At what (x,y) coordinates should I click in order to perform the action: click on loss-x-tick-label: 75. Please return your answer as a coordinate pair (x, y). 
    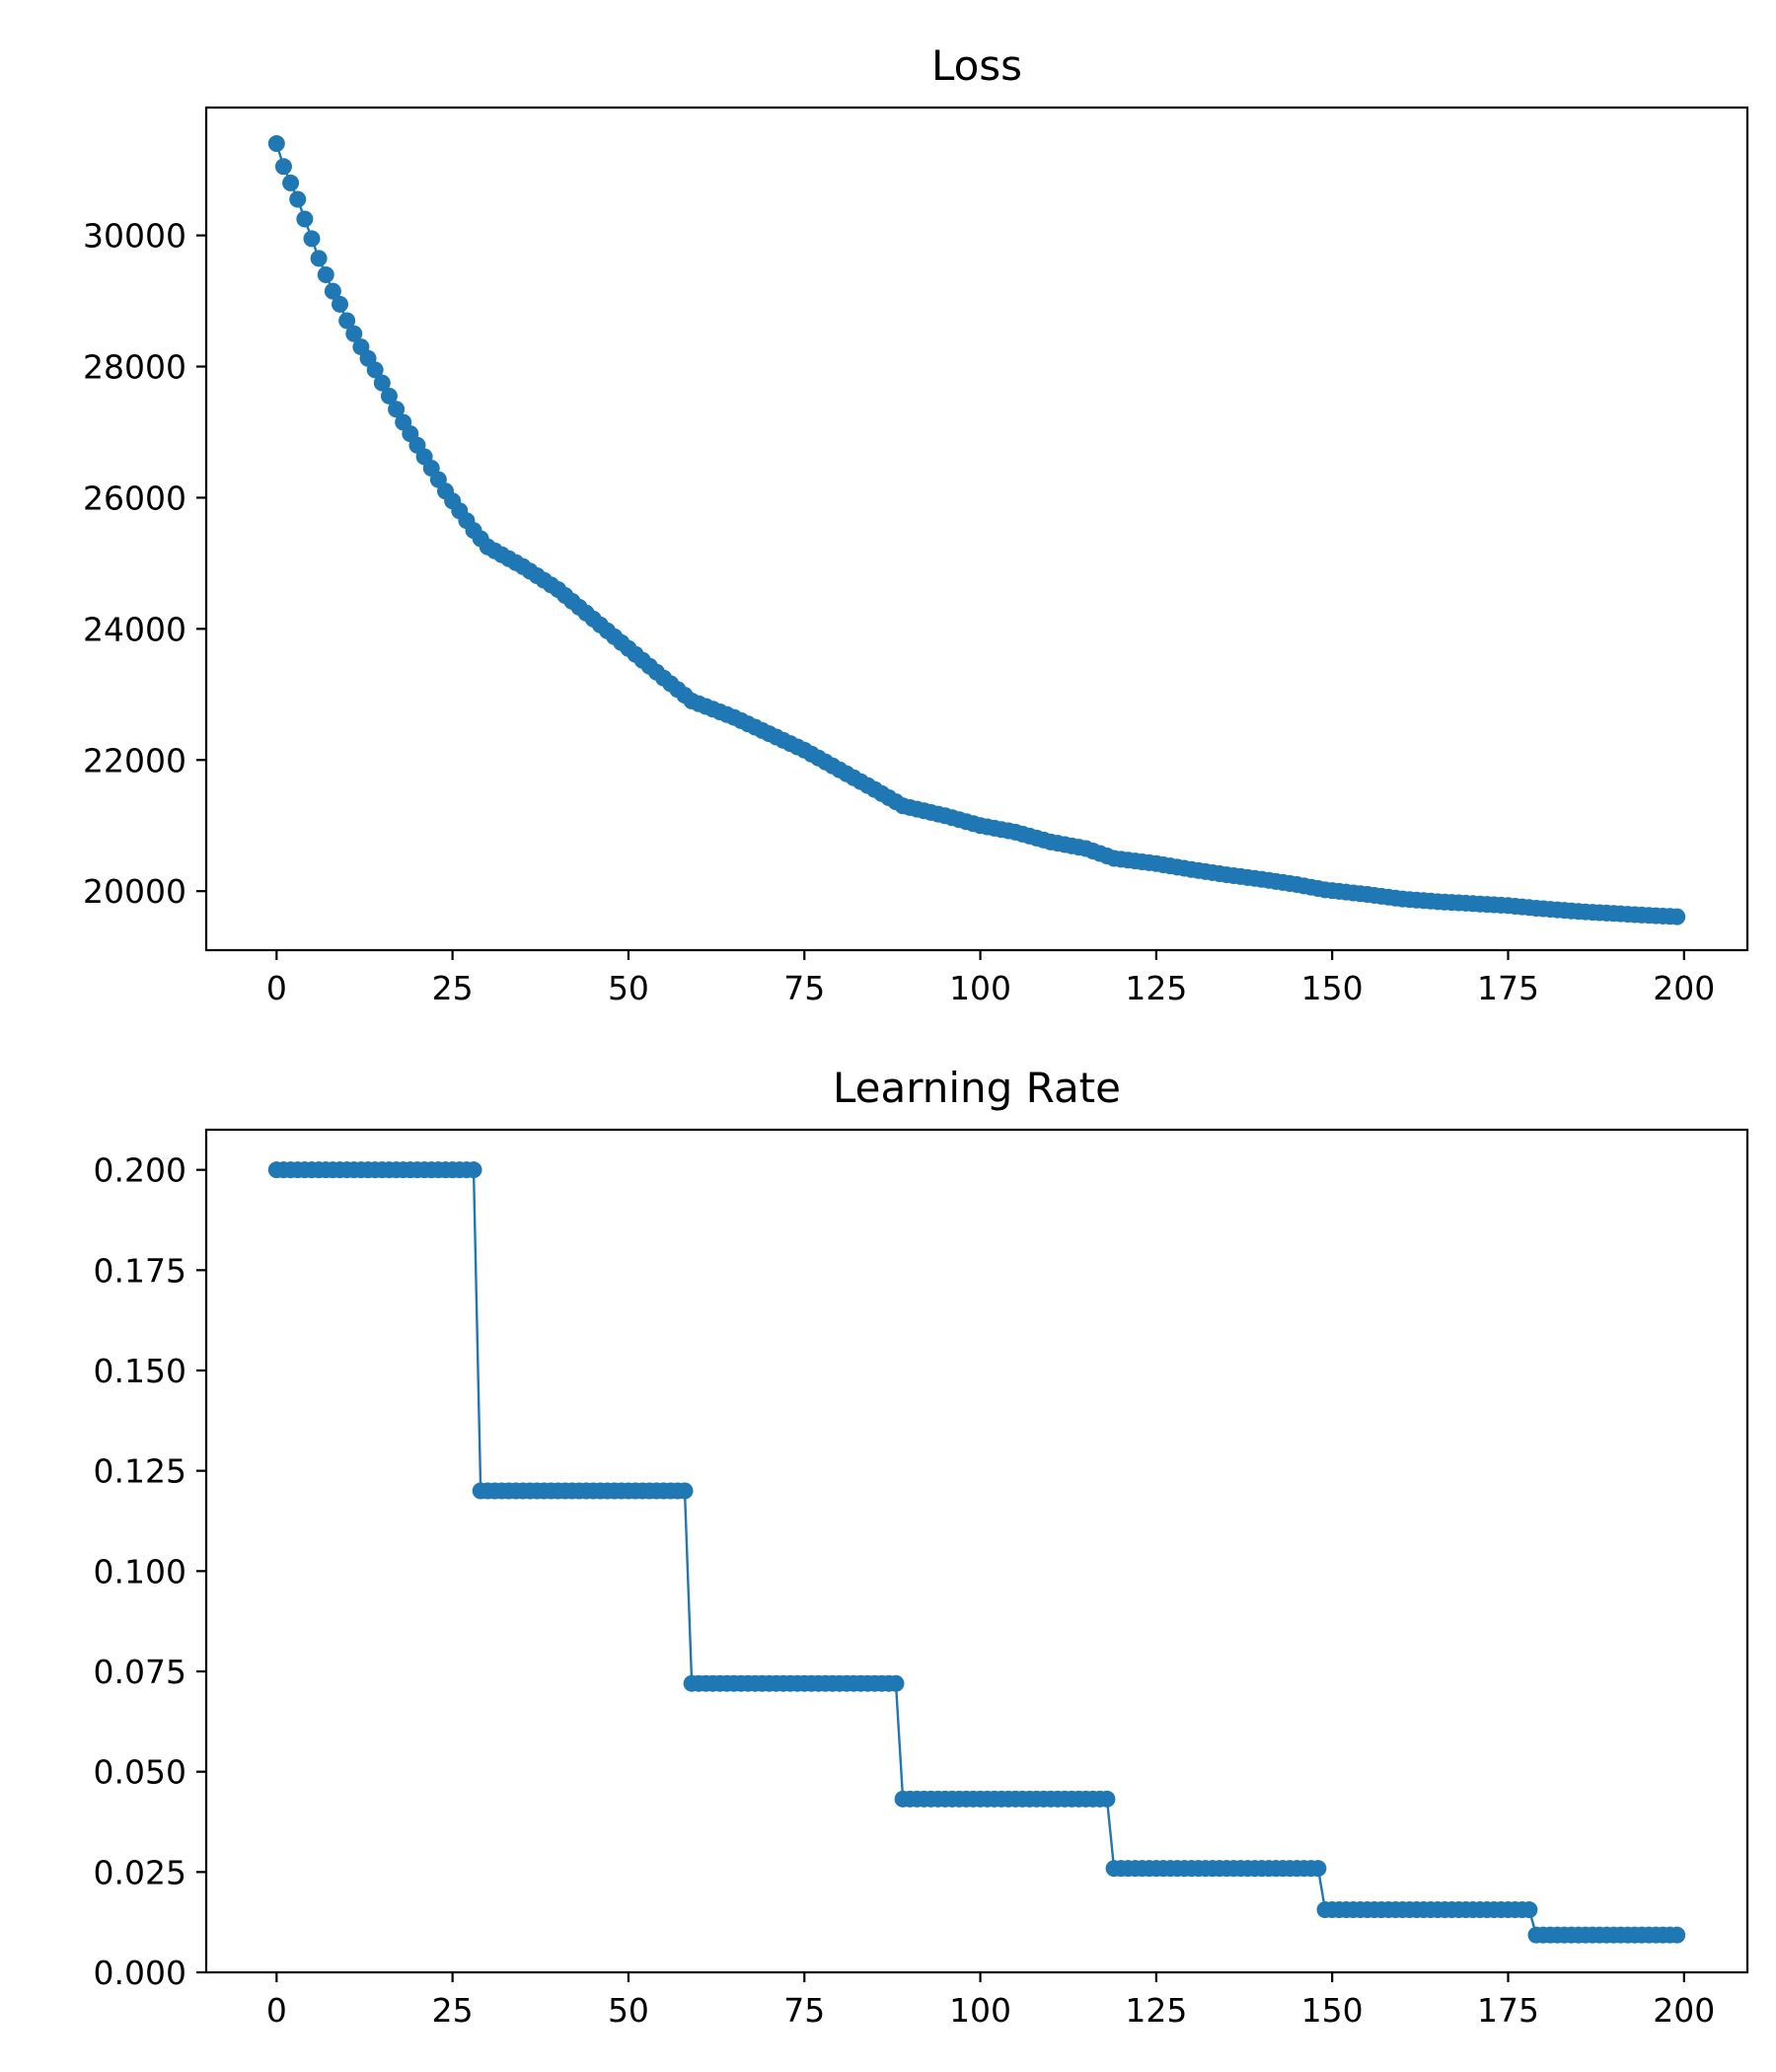
    Looking at the image, I should click on (804, 988).